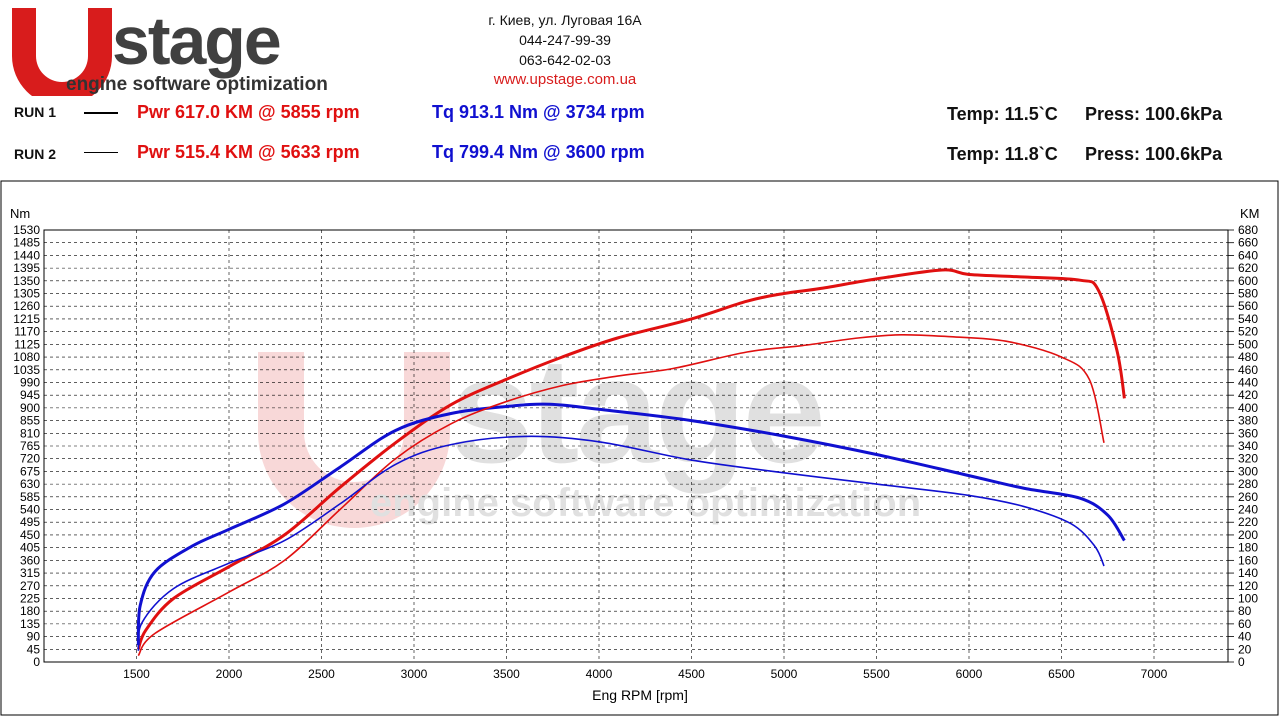  I want to click on y-tick-right: 240, so click(1248, 510).